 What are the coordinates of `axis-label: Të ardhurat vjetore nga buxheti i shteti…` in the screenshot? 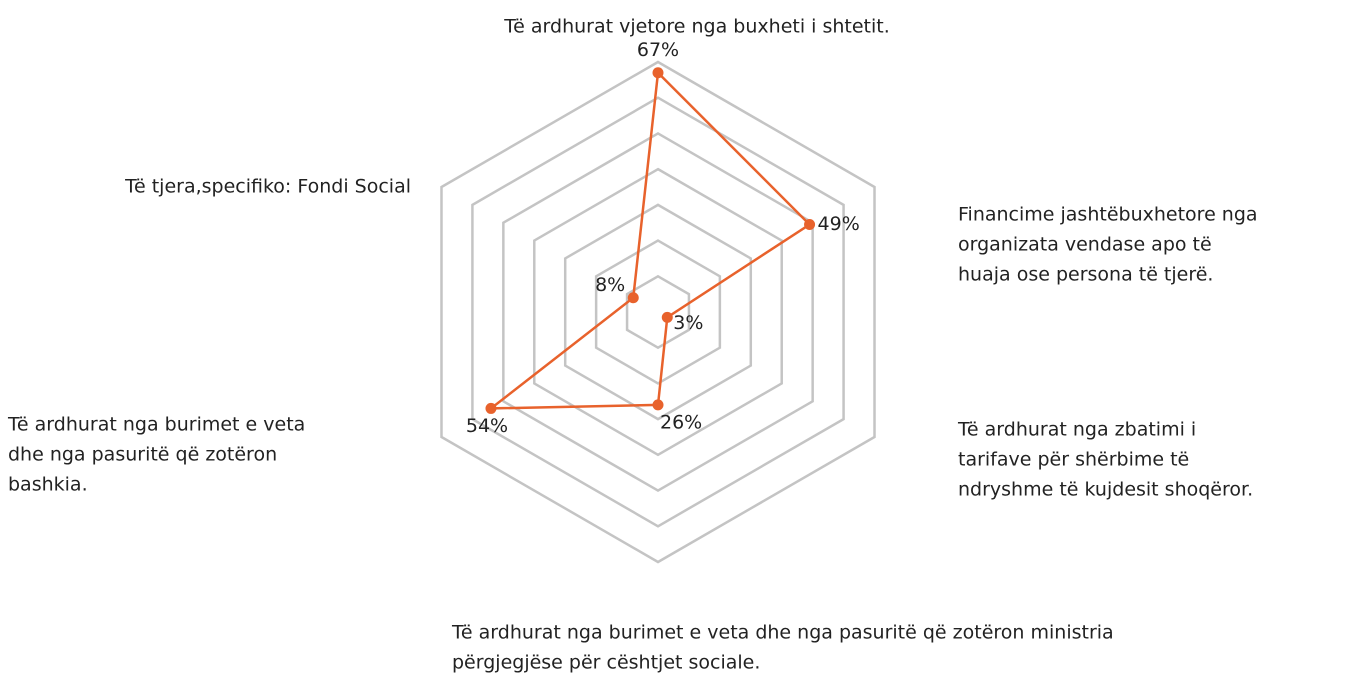 It's located at (696, 27).